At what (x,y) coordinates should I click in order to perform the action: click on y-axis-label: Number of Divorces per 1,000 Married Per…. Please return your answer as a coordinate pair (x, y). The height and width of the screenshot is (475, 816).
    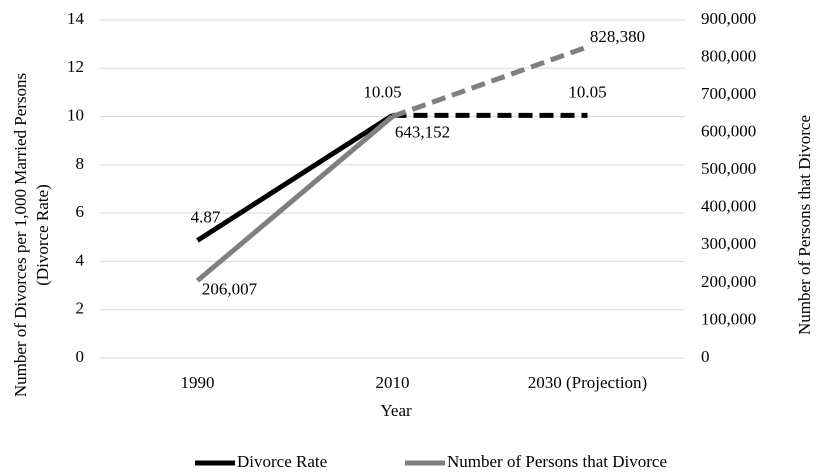
    Looking at the image, I should click on (20, 235).